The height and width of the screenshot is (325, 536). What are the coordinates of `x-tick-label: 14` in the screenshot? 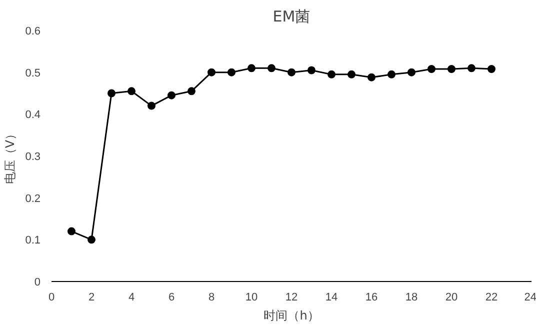 It's located at (331, 298).